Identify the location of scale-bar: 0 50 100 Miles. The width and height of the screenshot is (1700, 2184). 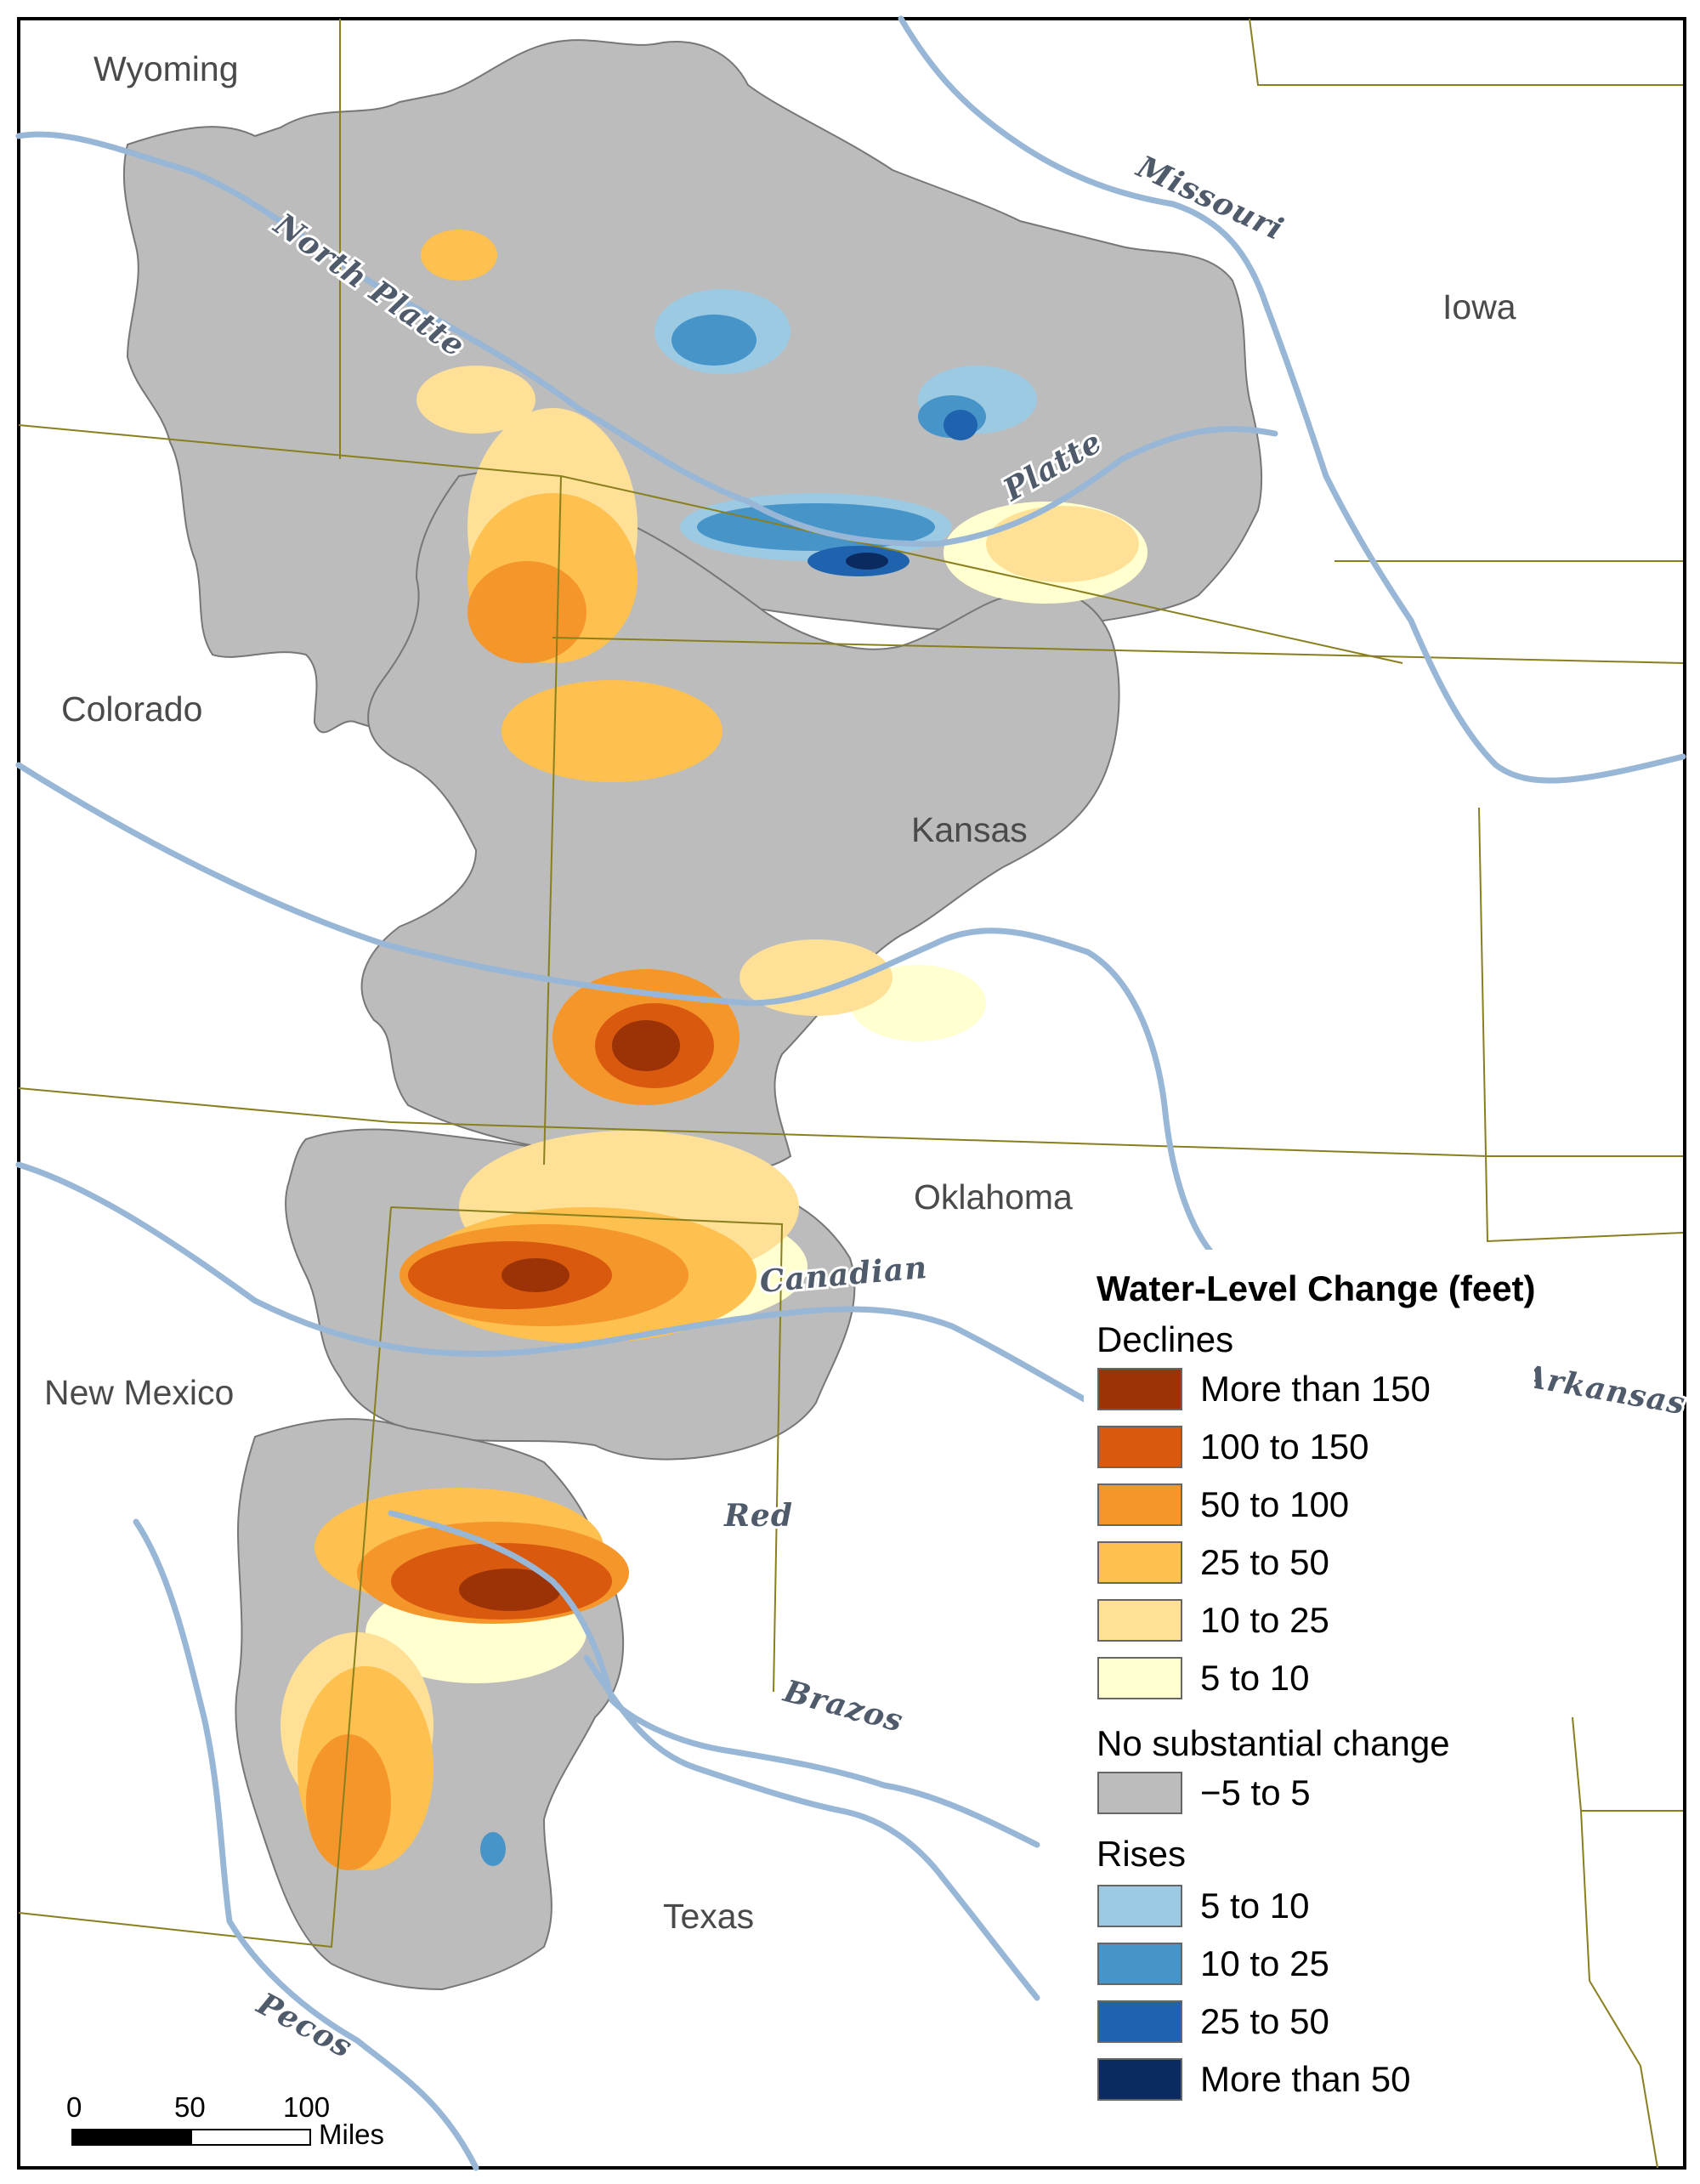
(225, 2120).